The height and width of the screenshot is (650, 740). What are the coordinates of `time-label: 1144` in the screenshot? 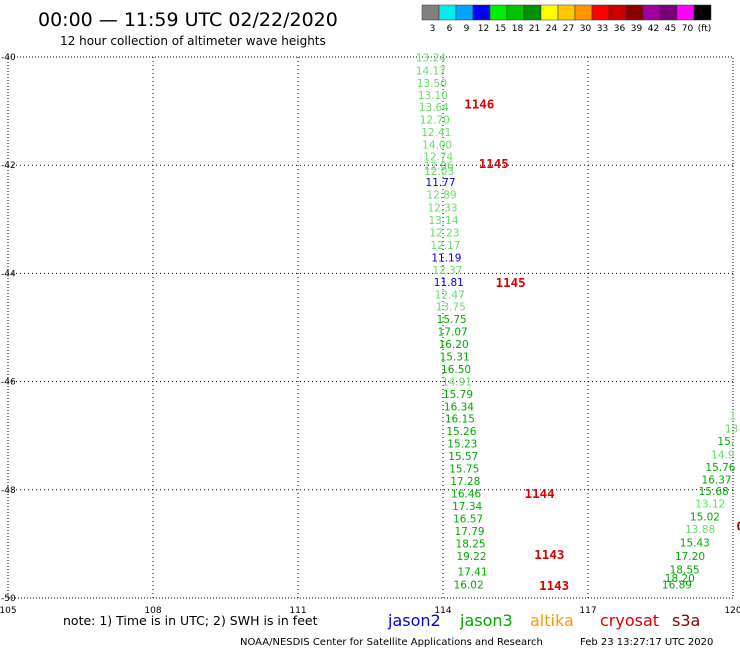 It's located at (540, 493).